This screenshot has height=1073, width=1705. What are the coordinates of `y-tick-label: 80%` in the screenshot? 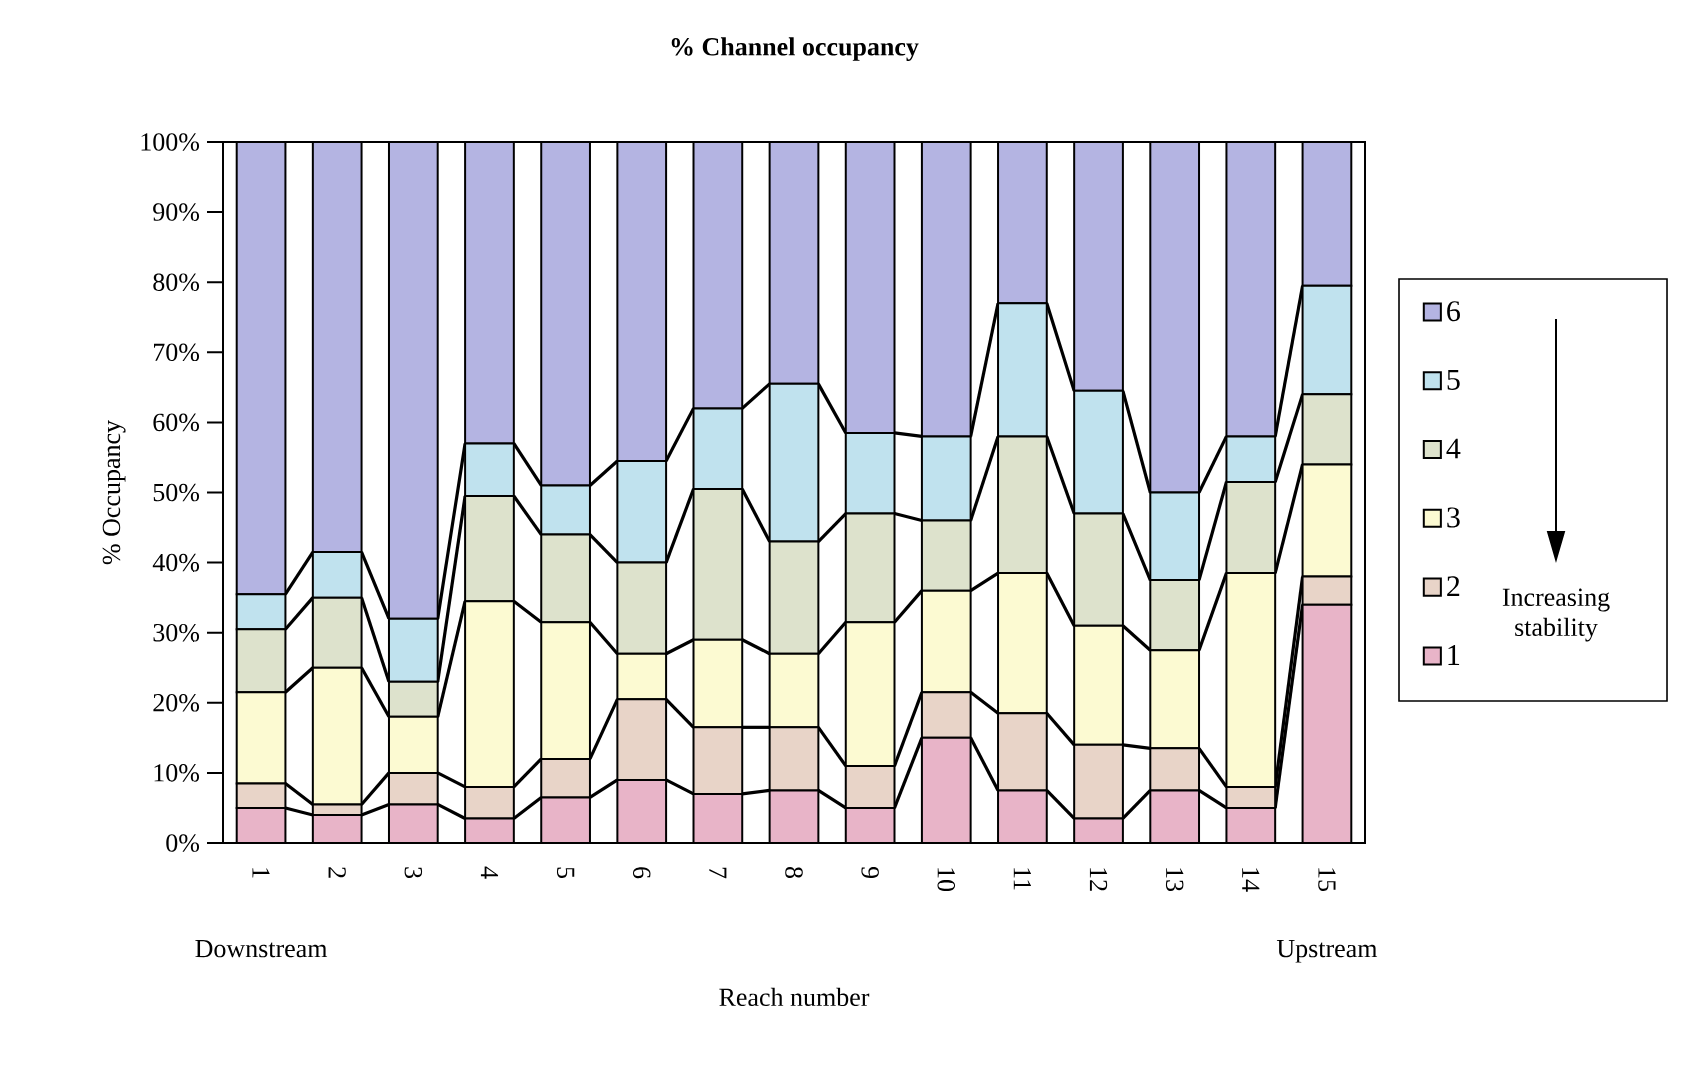 It's located at (176, 282).